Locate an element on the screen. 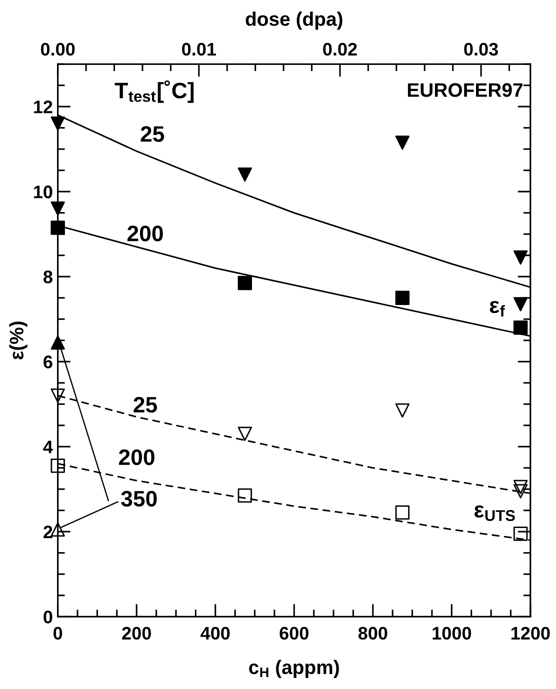 Image resolution: width=556 pixels, height=689 pixels. x-tick-label: 0 is located at coordinates (58, 633).